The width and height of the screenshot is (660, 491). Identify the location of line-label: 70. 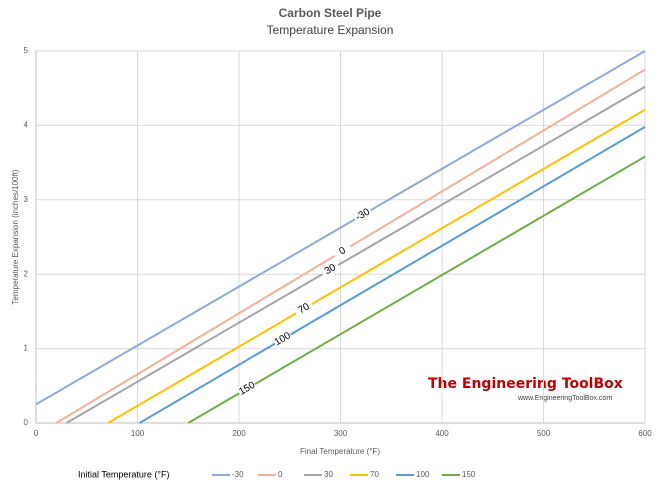
(304, 308).